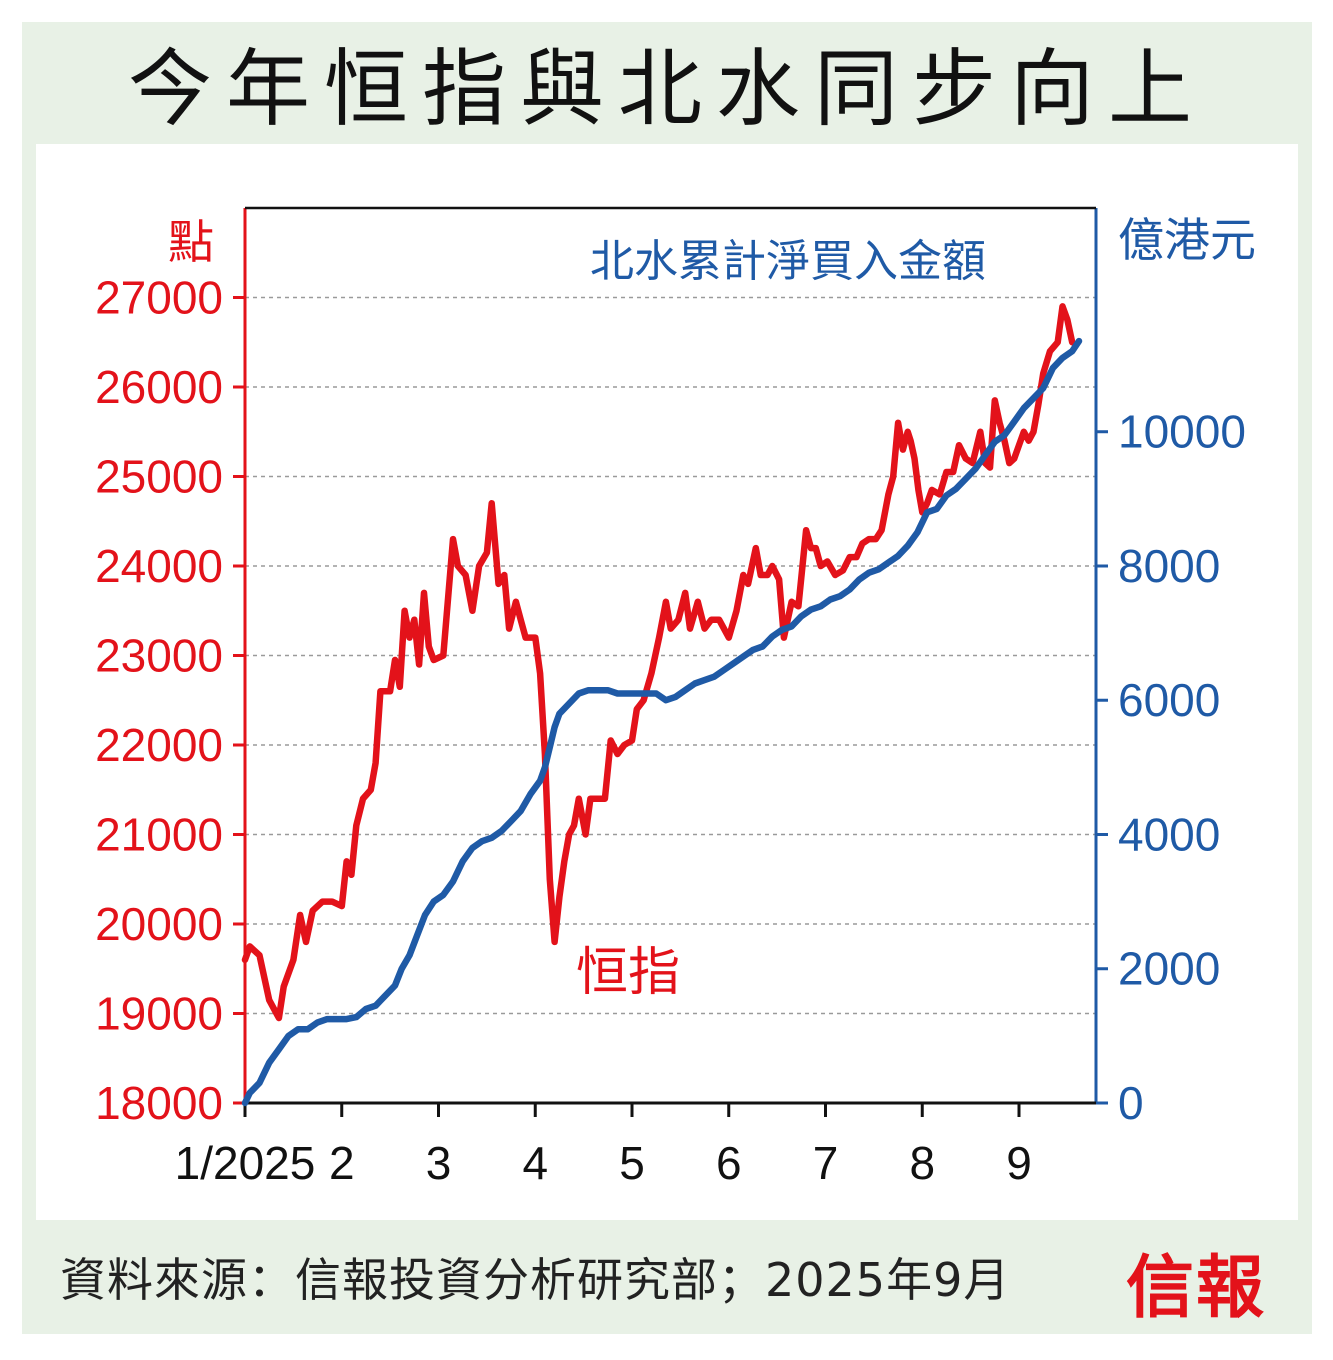 Image resolution: width=1333 pixels, height=1360 pixels. Describe the element at coordinates (159, 298) in the screenshot. I see `left-tick-label: 27000` at that location.